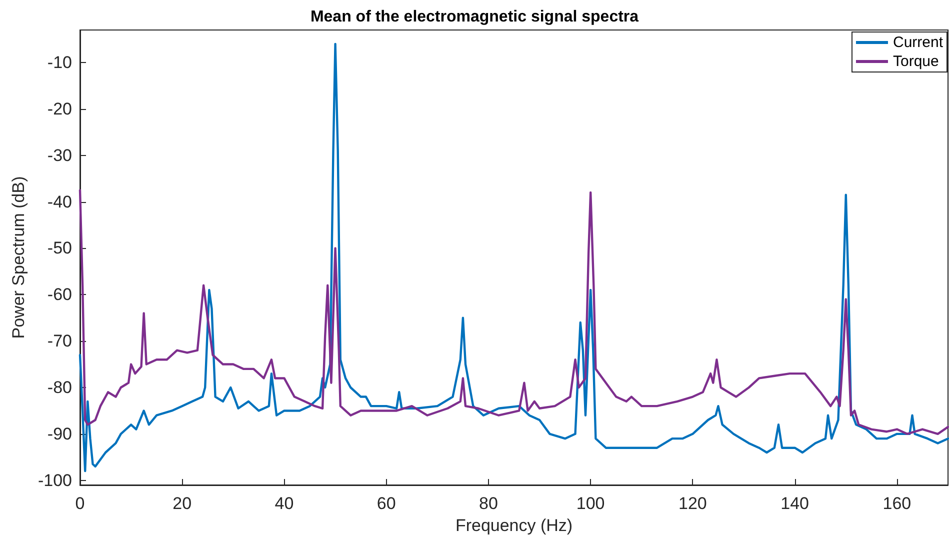 This screenshot has height=545, width=949. What do you see at coordinates (59, 294) in the screenshot?
I see `y-tick-label: -60` at bounding box center [59, 294].